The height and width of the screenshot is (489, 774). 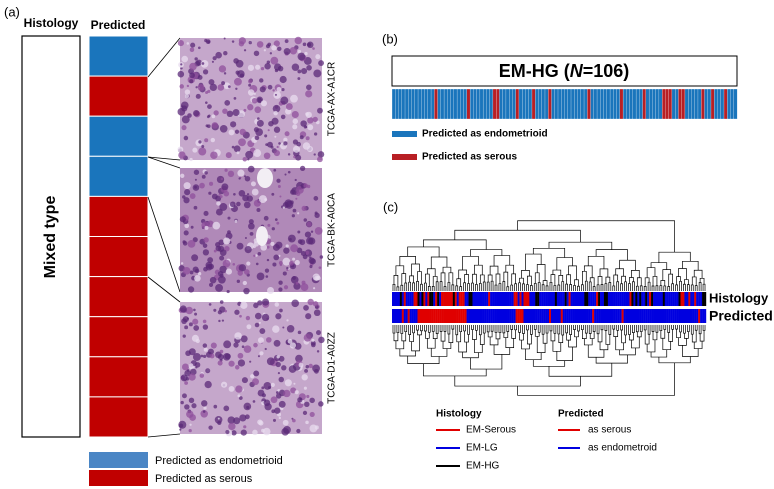 What do you see at coordinates (390, 38) in the screenshot?
I see `panel-label: (b)` at bounding box center [390, 38].